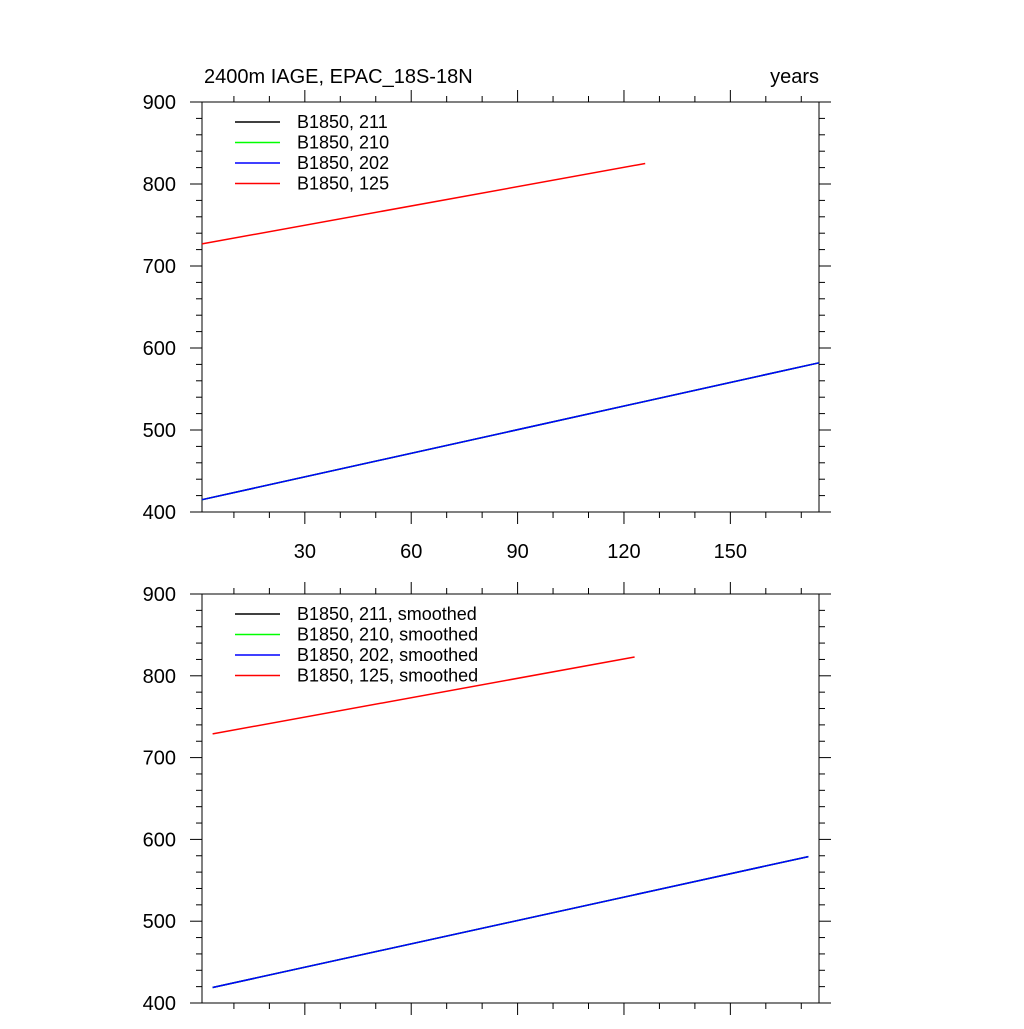 The width and height of the screenshot is (1024, 1029). I want to click on x-tick-label: 60, so click(411, 552).